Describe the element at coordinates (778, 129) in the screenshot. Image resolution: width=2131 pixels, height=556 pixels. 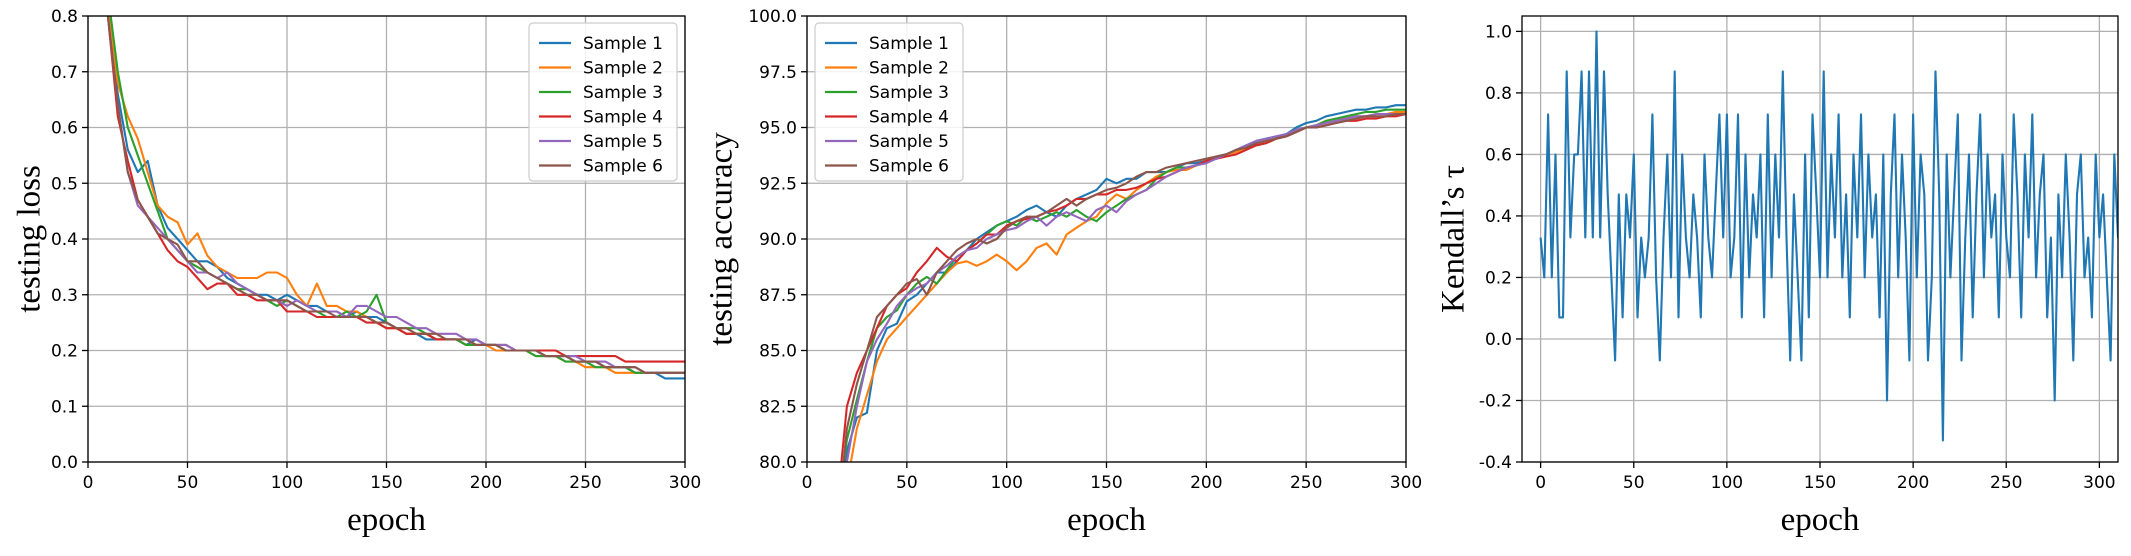
I see `y-tick-label: 95.0` at that location.